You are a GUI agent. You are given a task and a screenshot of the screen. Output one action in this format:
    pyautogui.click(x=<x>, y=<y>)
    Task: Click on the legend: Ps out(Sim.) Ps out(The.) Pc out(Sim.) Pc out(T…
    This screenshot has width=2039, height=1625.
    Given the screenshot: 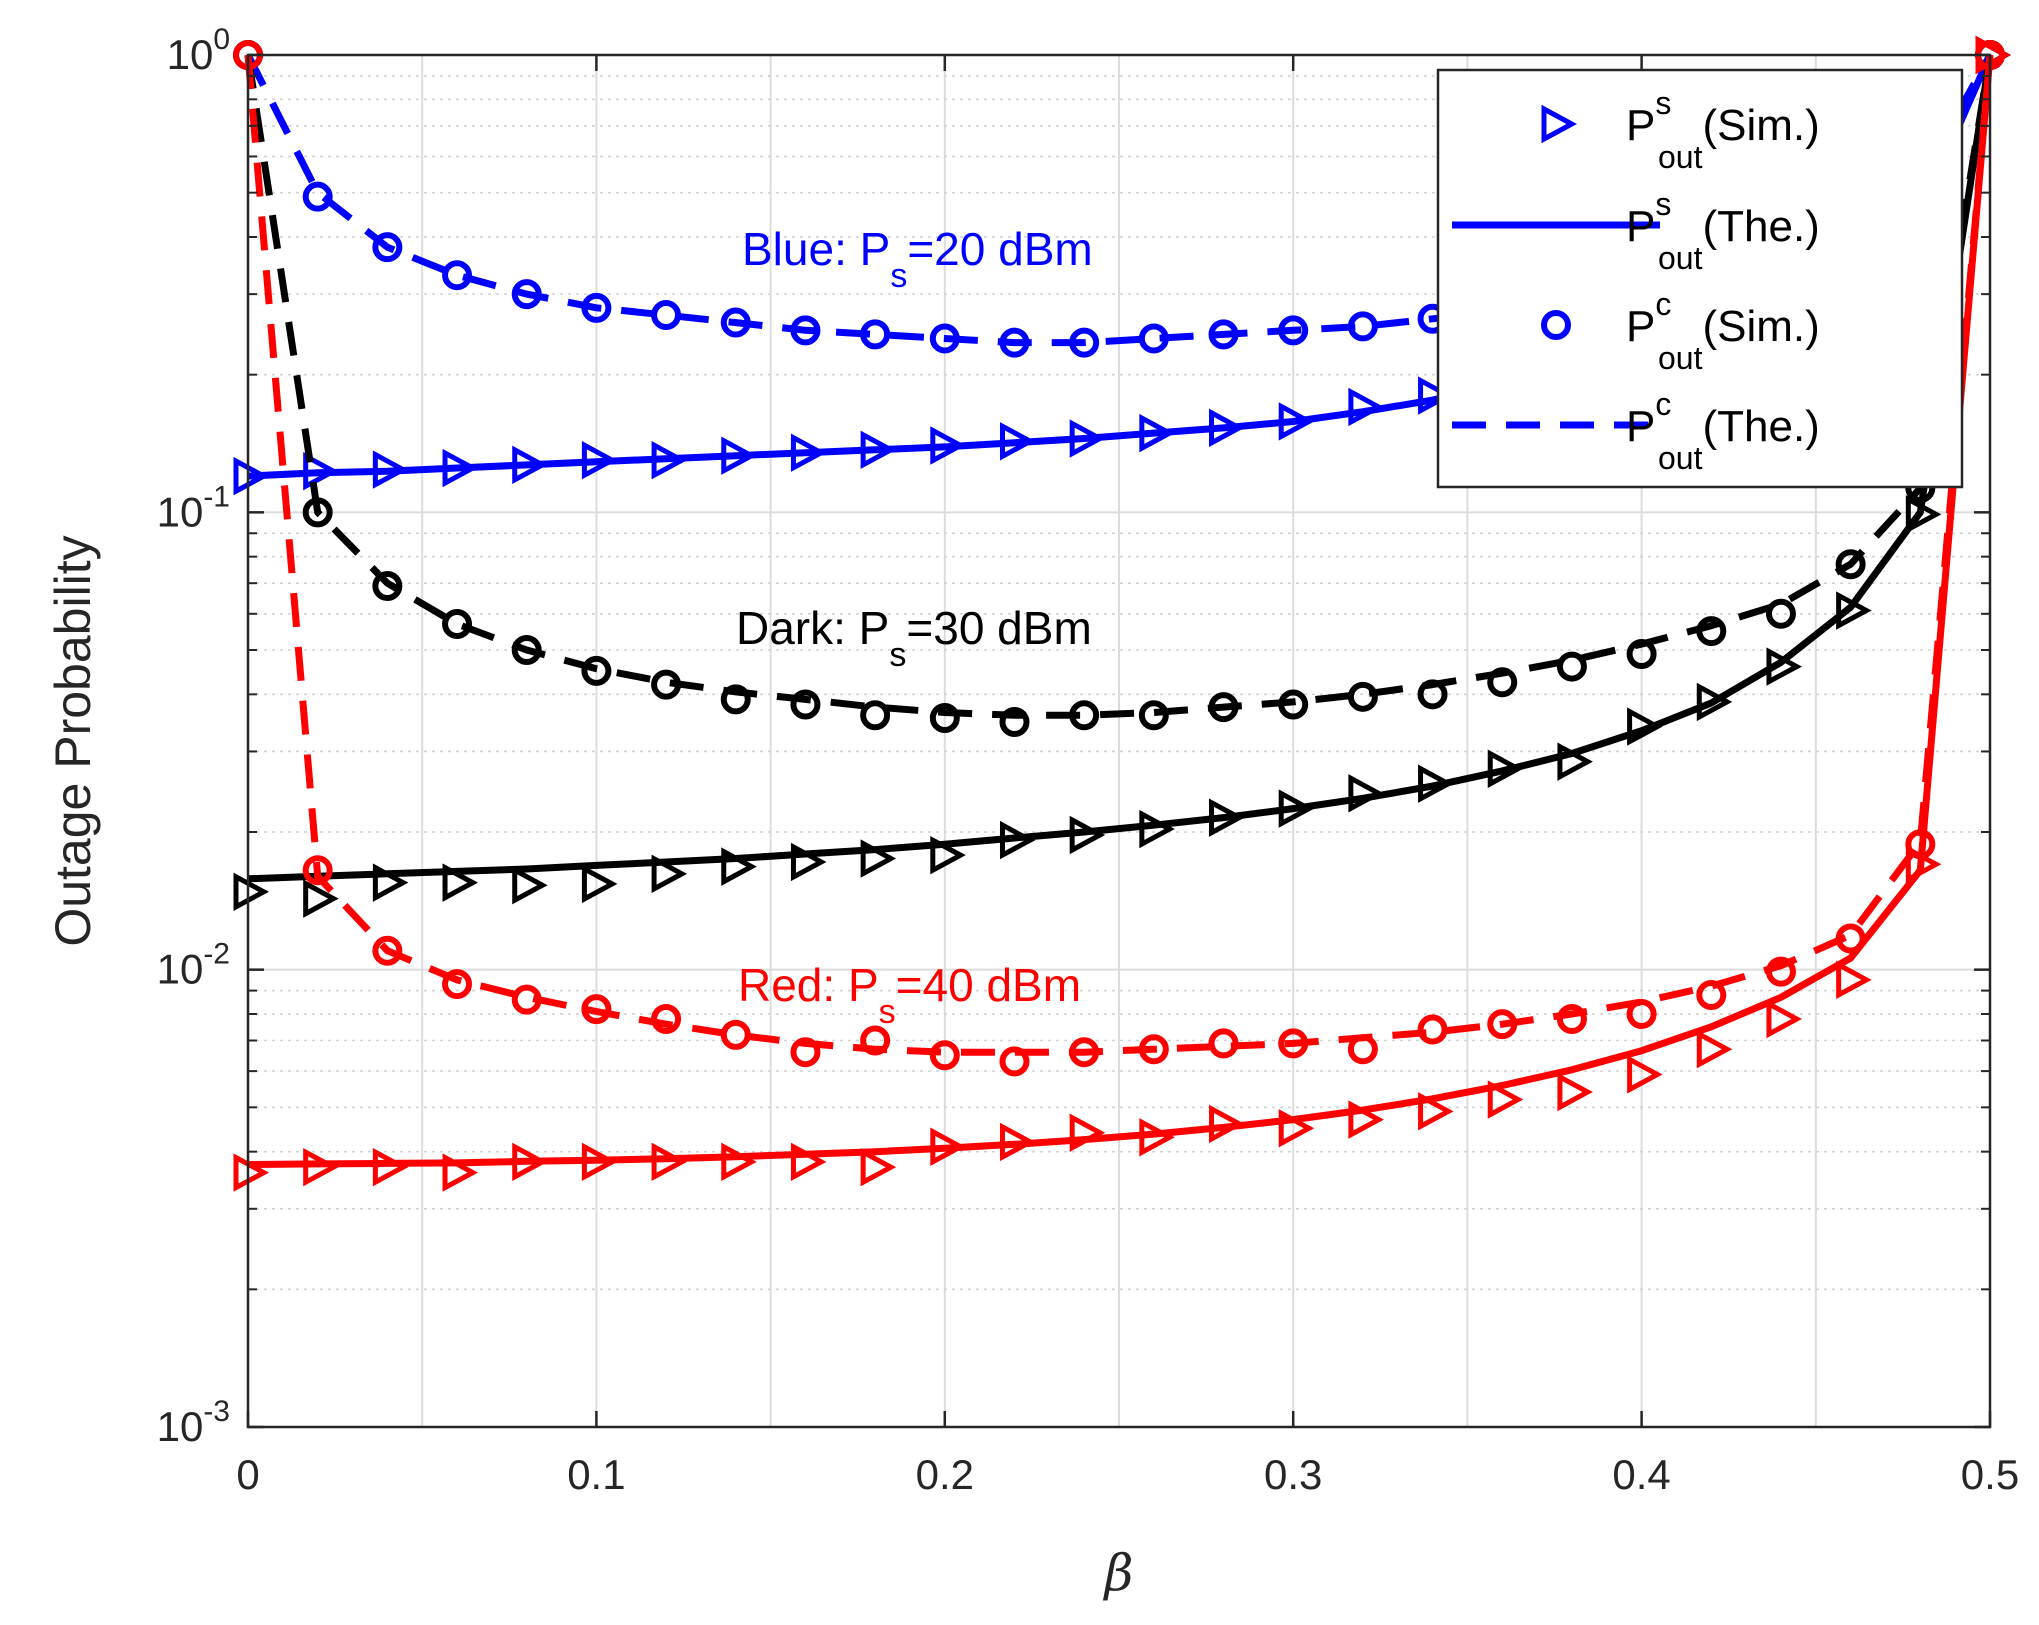 What is the action you would take?
    pyautogui.click(x=1700, y=278)
    